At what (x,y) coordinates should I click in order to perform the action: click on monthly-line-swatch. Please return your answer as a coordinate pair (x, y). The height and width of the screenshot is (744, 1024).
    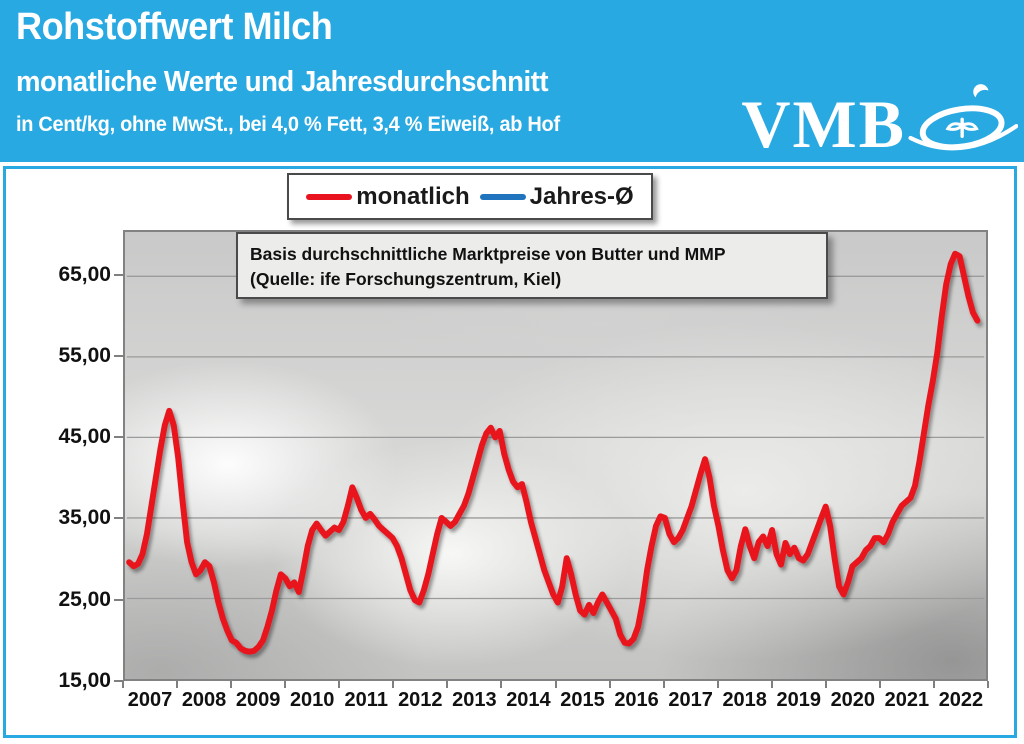
    Looking at the image, I should click on (329, 196).